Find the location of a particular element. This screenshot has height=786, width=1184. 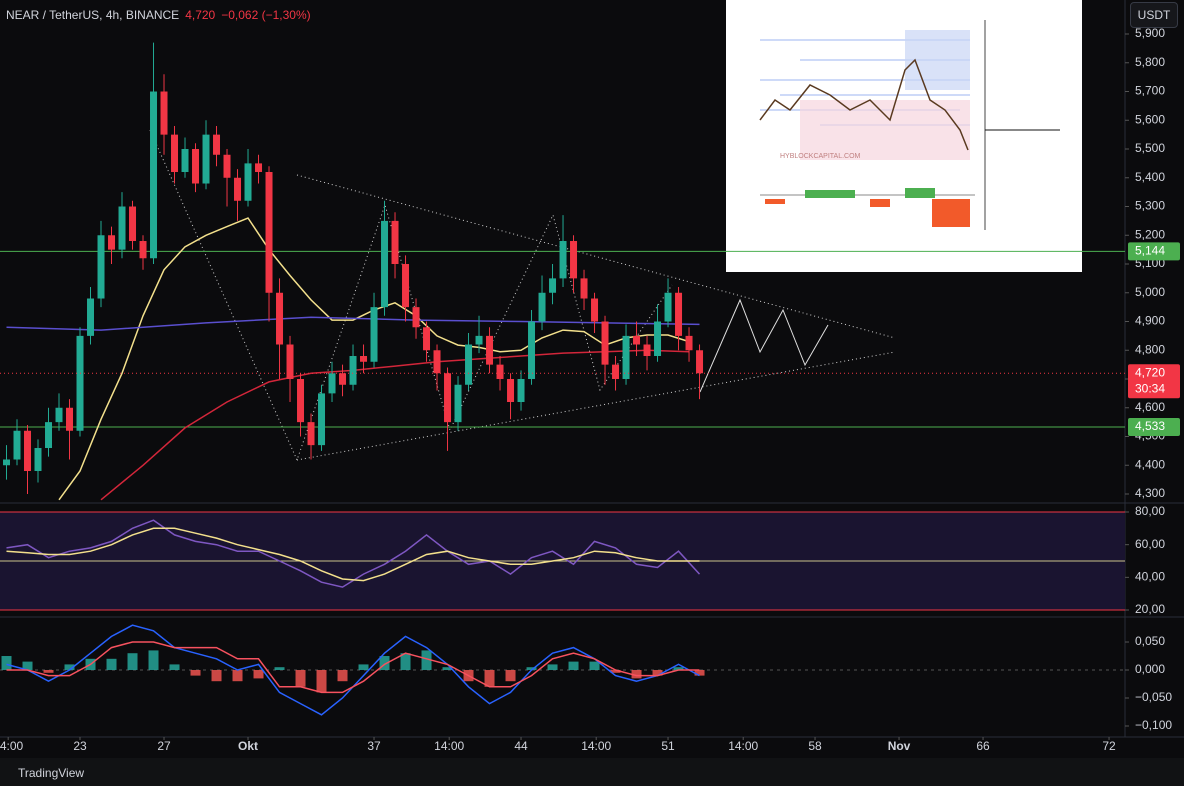

y-tick-label: 40,00 is located at coordinates (1150, 577).